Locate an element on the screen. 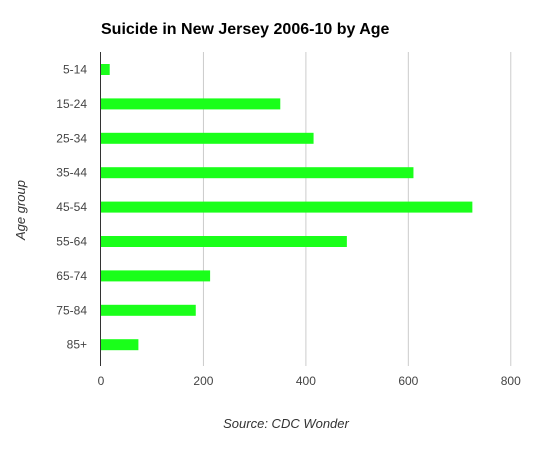  chart-title: Suicide in New Jersey 2006-10 by Age is located at coordinates (245, 29).